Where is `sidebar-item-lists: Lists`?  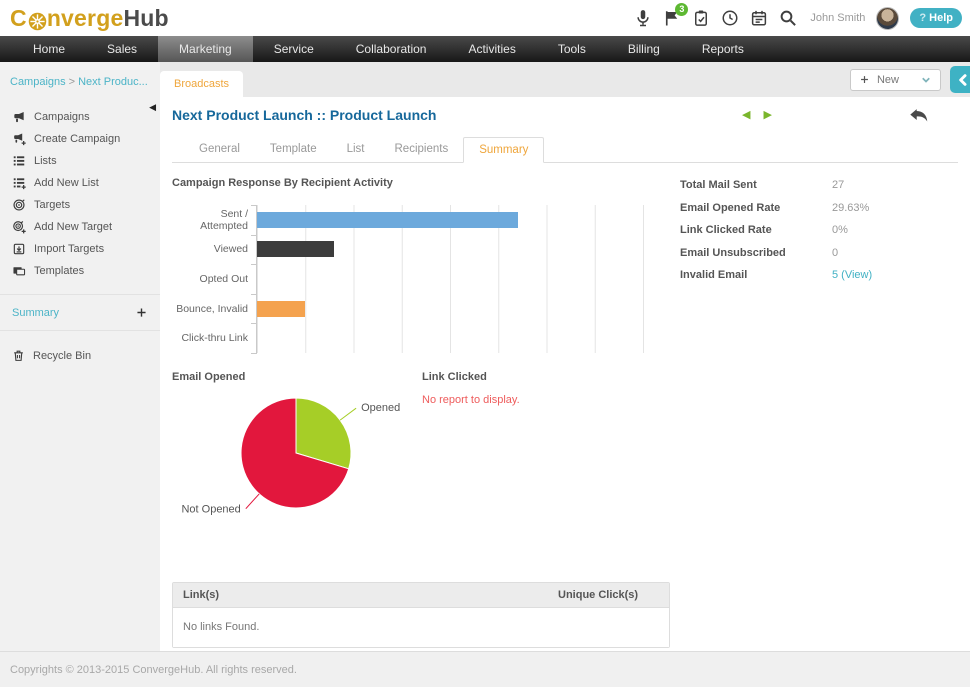
sidebar-item-lists: Lists is located at coordinates (80, 161).